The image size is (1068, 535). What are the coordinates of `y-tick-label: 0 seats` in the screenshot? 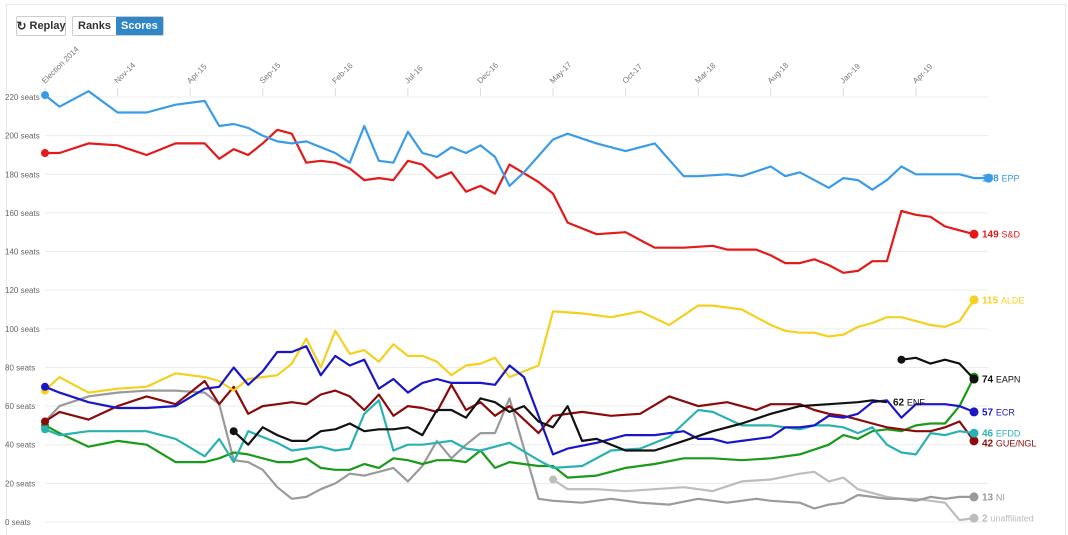 It's located at (18, 522).